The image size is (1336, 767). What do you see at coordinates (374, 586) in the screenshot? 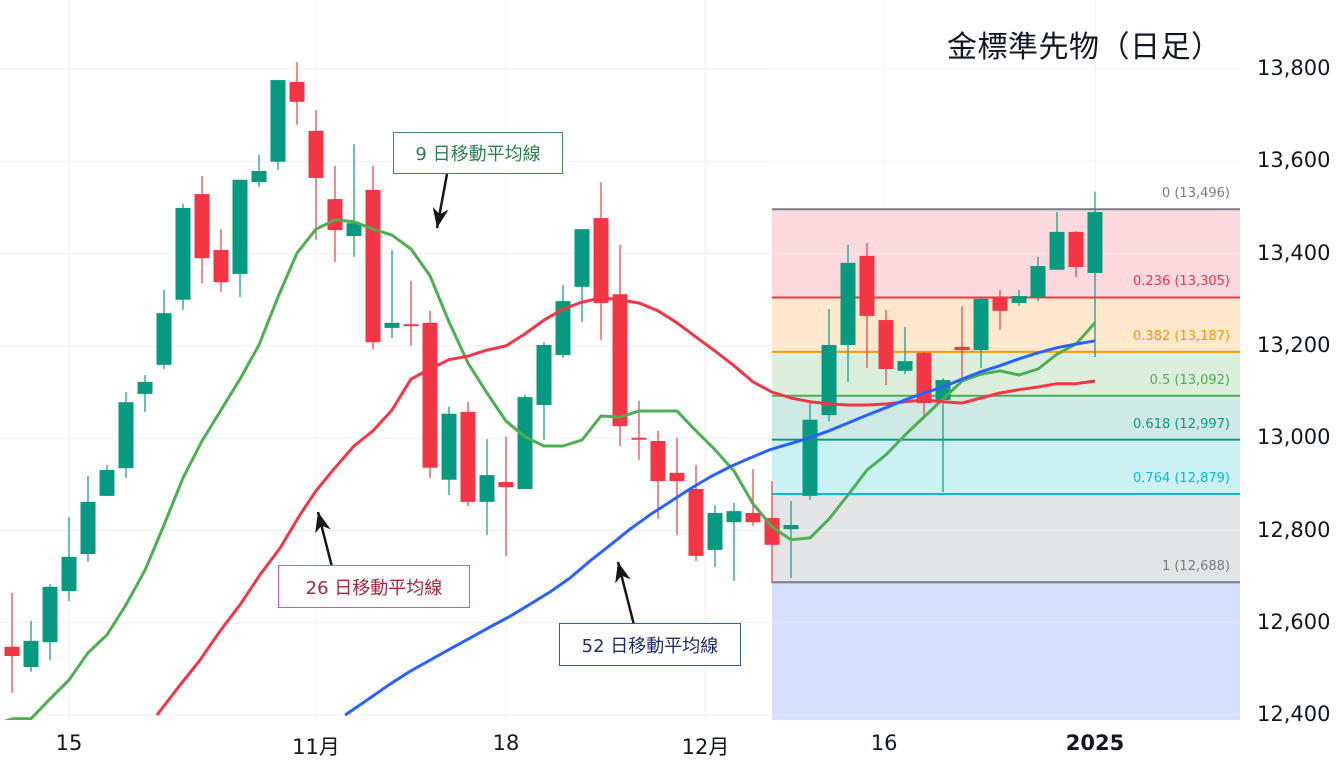
I see `ma26-annotation-box: 26 日移動平均線` at bounding box center [374, 586].